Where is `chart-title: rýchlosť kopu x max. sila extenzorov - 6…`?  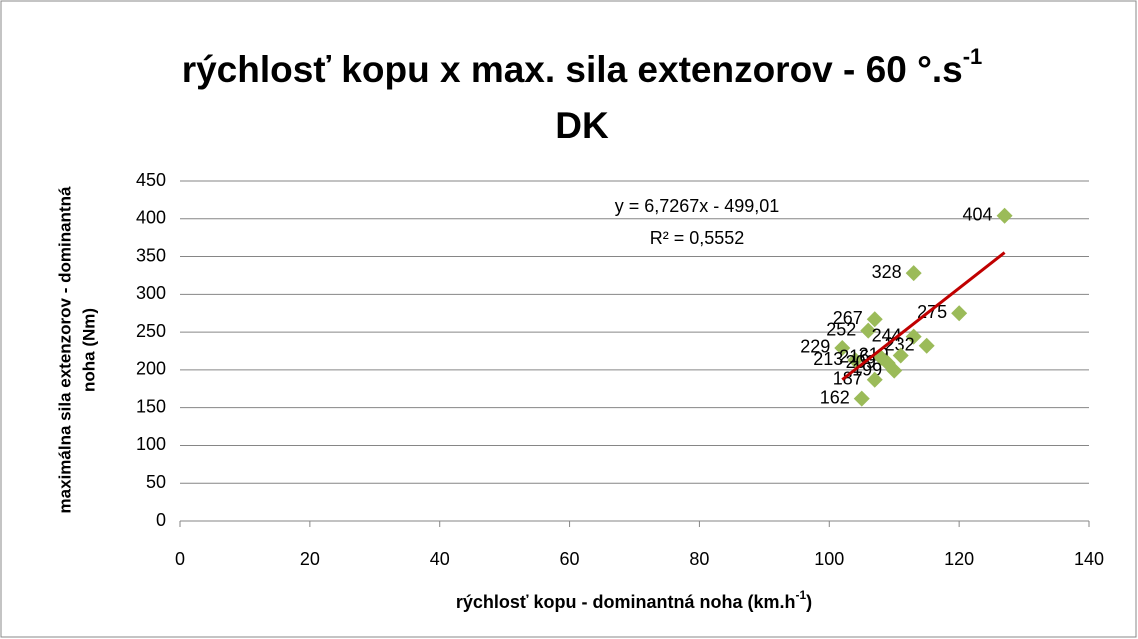 chart-title: rýchlosť kopu x max. sila extenzorov - 6… is located at coordinates (582, 67).